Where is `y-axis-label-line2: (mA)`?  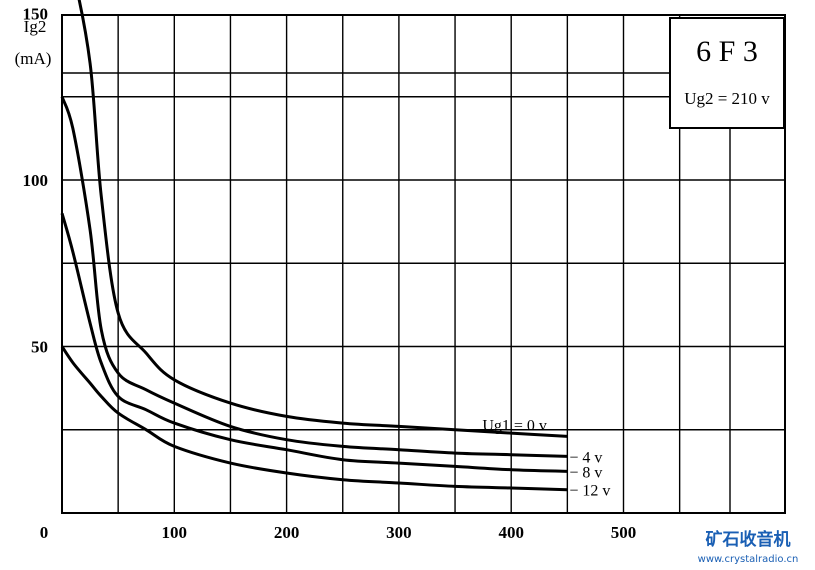
y-axis-label-line2: (mA) is located at coordinates (33, 58).